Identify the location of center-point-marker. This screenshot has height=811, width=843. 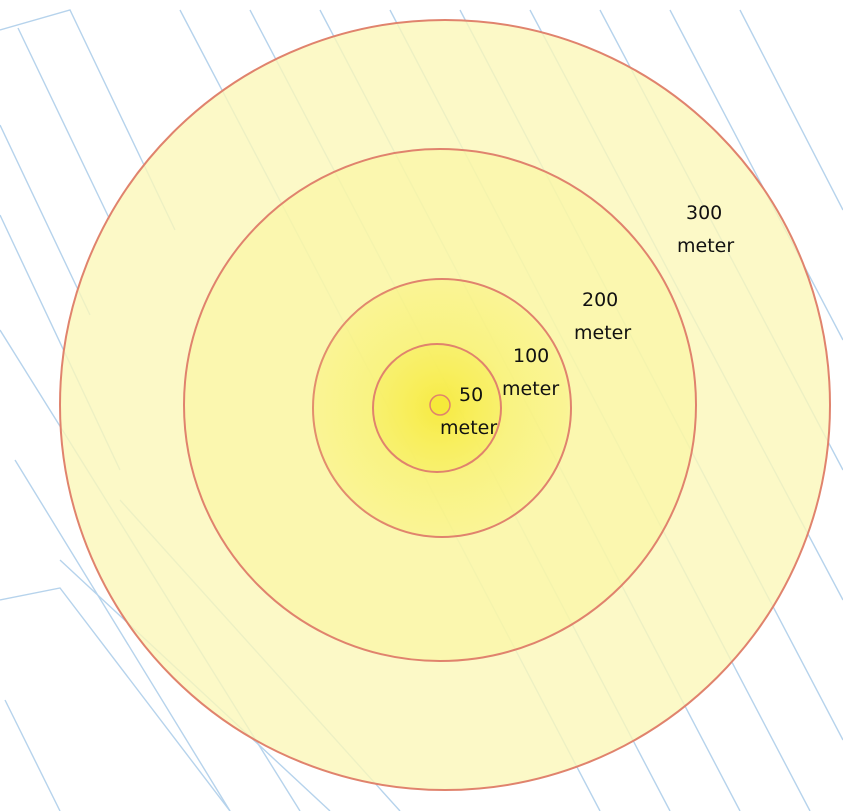
(440, 405).